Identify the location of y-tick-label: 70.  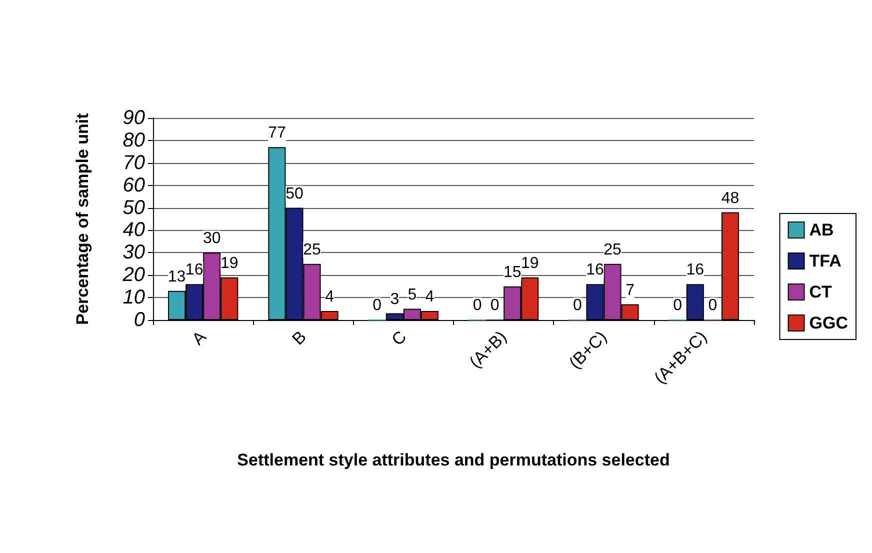
(133, 163).